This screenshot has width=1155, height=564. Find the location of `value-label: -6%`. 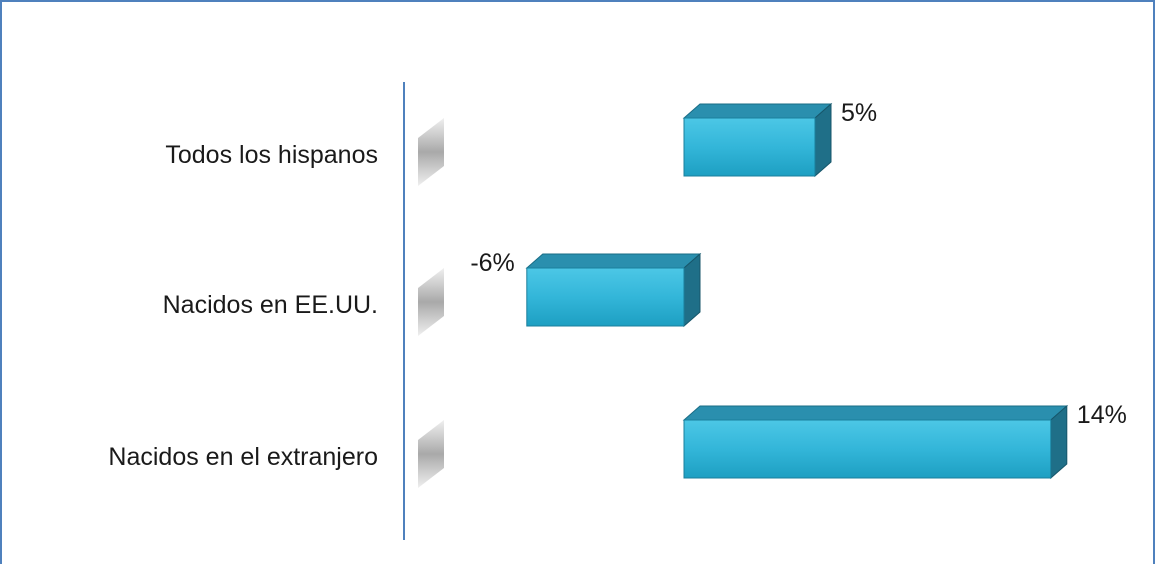

value-label: -6% is located at coordinates (492, 263).